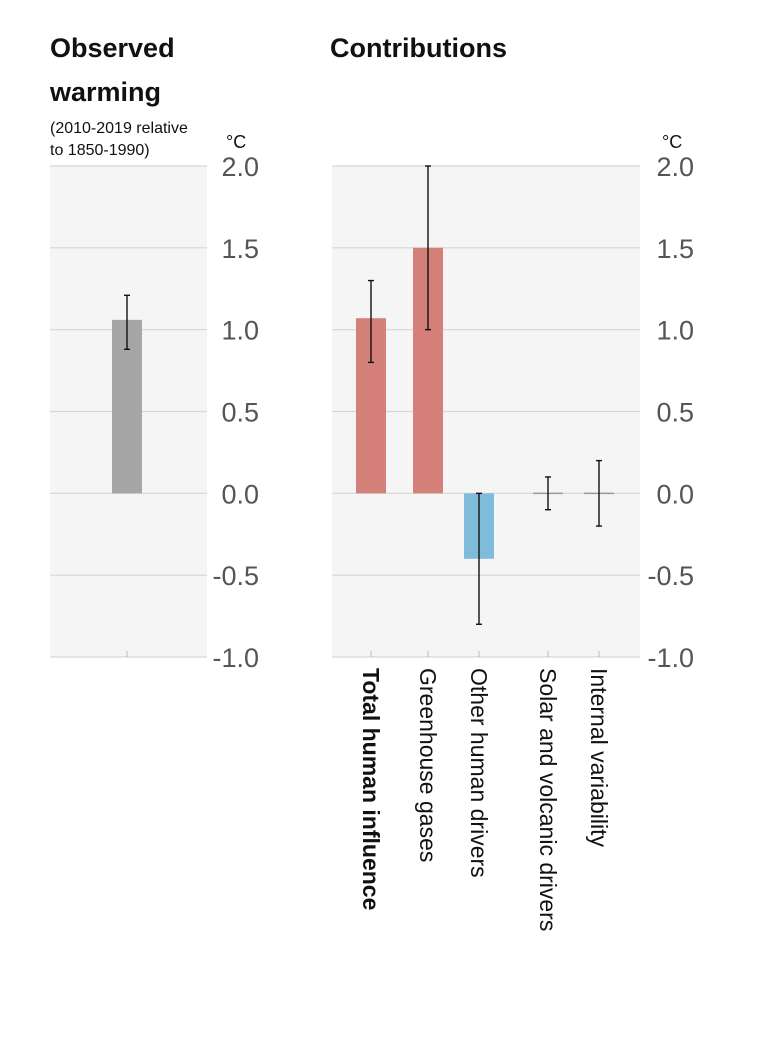 The width and height of the screenshot is (768, 1046). I want to click on category-label: Total human influence, so click(371, 789).